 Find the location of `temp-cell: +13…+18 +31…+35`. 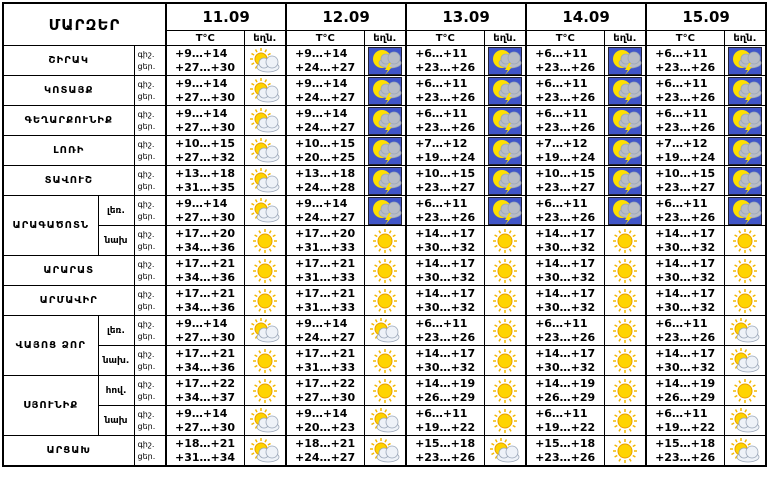

temp-cell: +13…+18 +31…+35 is located at coordinates (205, 180).